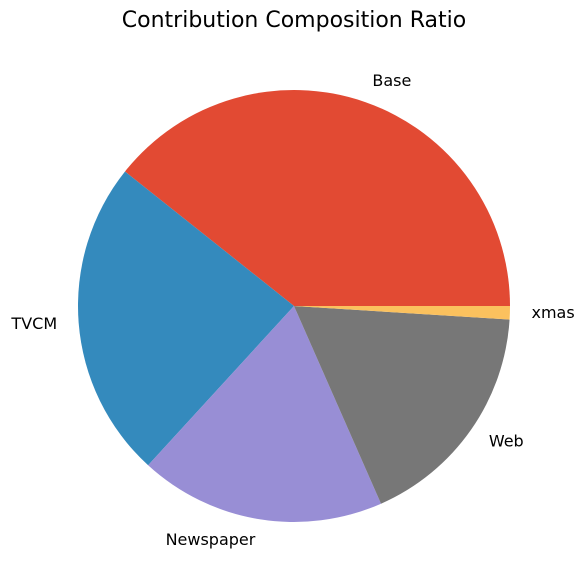 Image resolution: width=586 pixels, height=586 pixels. Describe the element at coordinates (294, 20) in the screenshot. I see `chart-title: Contribution Composition Ratio` at that location.